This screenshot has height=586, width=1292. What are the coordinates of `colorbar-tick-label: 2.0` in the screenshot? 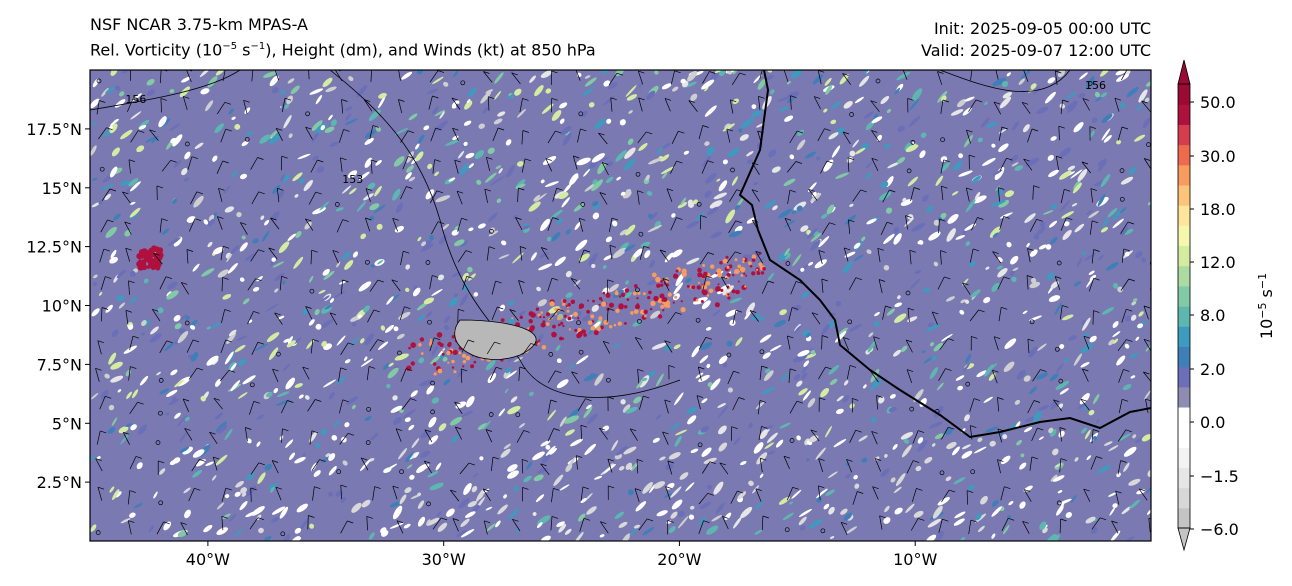 It's located at (1212, 369).